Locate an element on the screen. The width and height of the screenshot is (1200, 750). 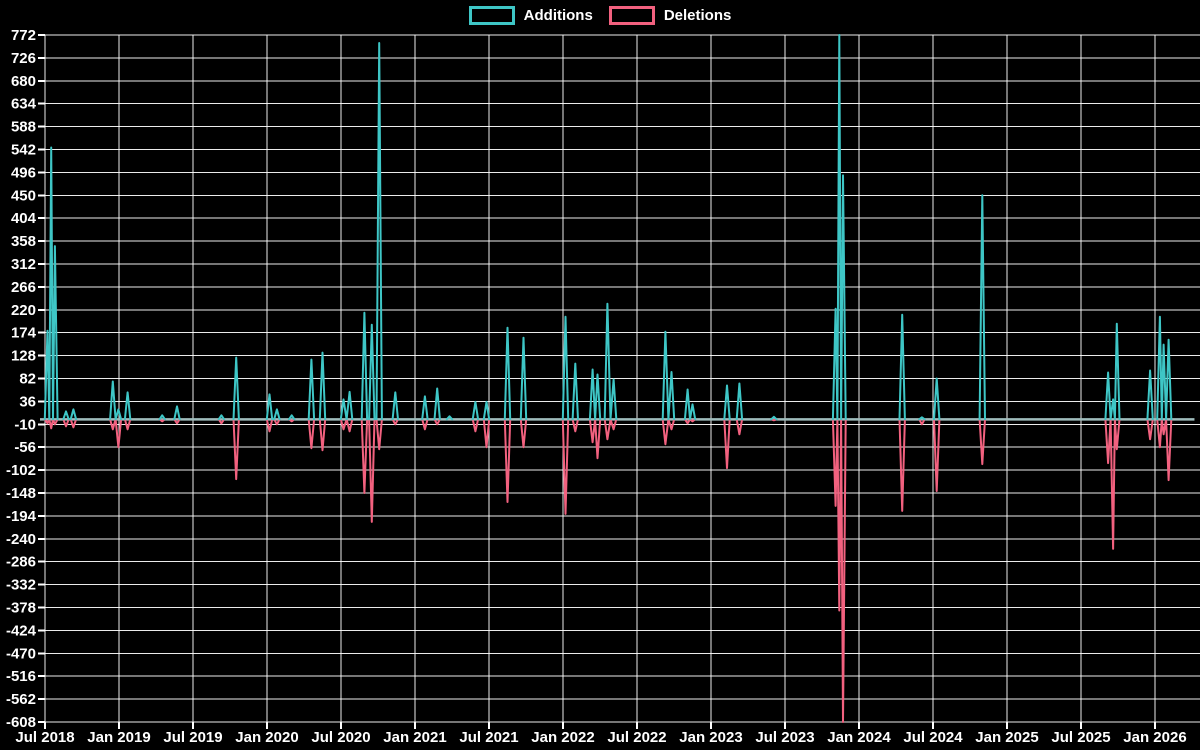
legend-item-deletions: Deletions is located at coordinates (670, 15).